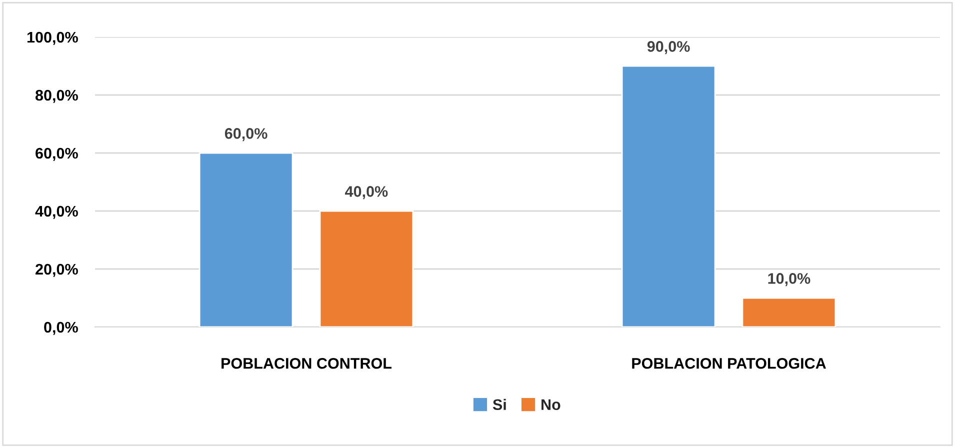 The height and width of the screenshot is (447, 955). I want to click on data-label: 40,0%, so click(366, 193).